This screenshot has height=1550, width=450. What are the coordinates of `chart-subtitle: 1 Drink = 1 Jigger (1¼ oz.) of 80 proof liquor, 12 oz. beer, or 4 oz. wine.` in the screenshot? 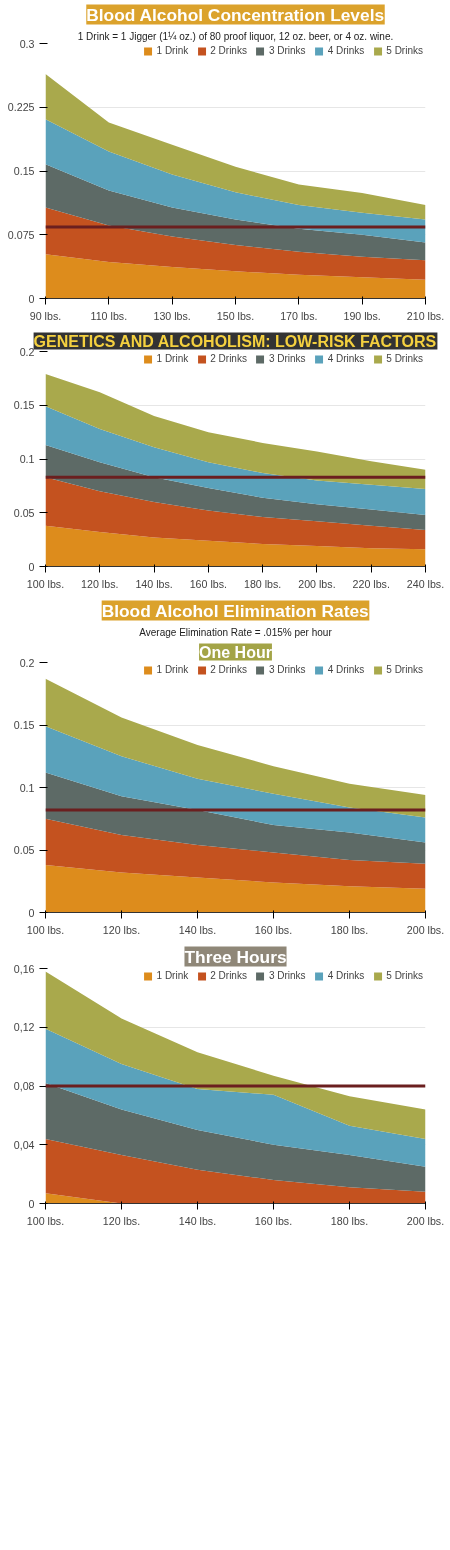 It's located at (235, 36).